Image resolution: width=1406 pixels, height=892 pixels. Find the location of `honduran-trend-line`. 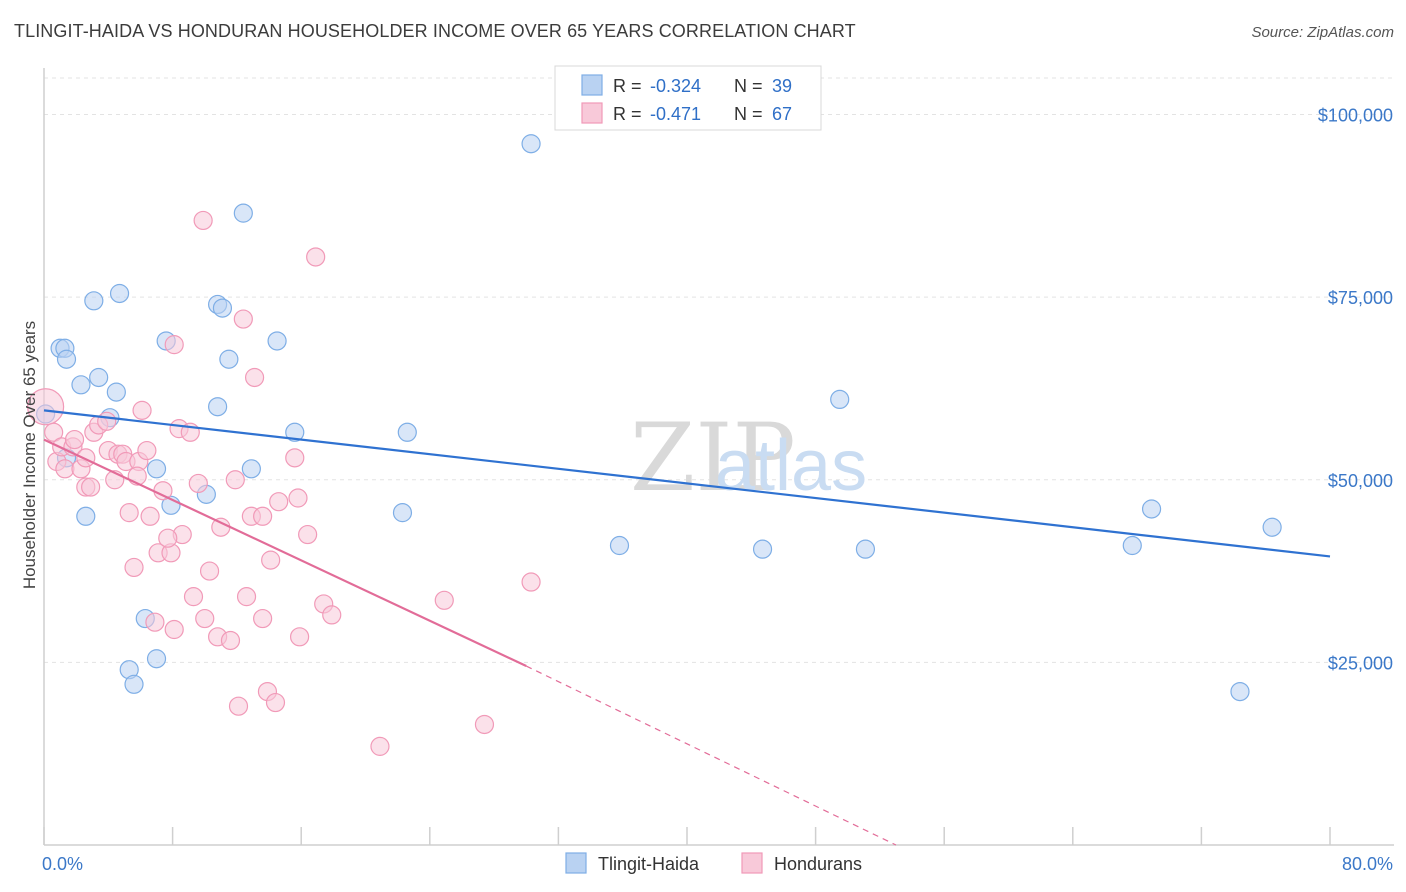

honduran-trend-line is located at coordinates (285, 553).